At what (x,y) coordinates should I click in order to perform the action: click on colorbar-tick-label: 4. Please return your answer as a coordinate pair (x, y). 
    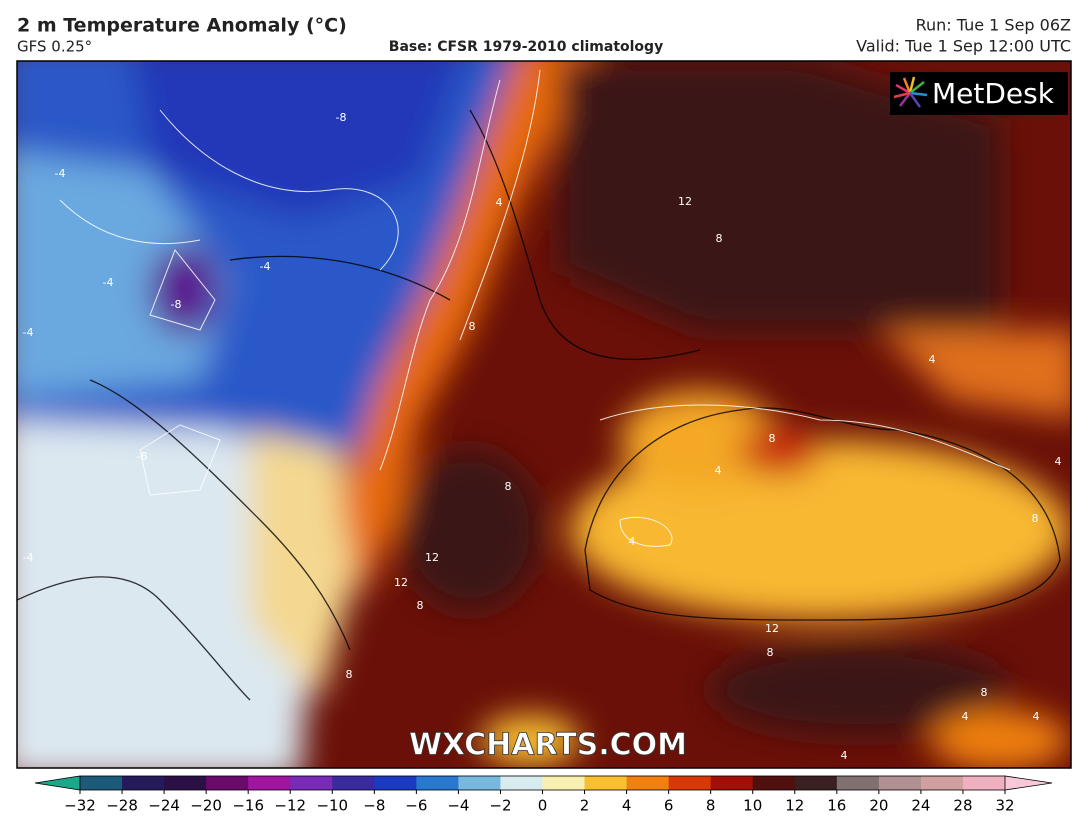
    Looking at the image, I should click on (627, 806).